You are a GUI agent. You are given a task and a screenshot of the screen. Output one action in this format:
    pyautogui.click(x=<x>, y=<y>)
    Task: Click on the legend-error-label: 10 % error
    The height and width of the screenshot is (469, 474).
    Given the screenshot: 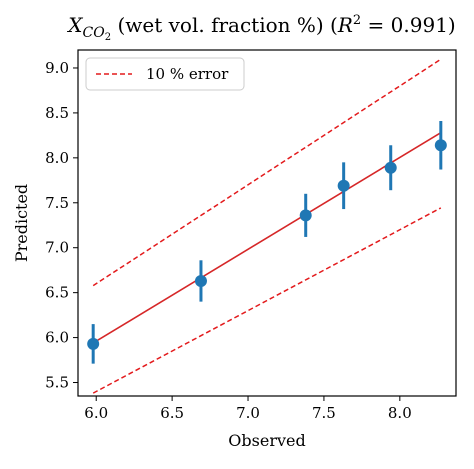 What is the action you would take?
    pyautogui.click(x=187, y=74)
    